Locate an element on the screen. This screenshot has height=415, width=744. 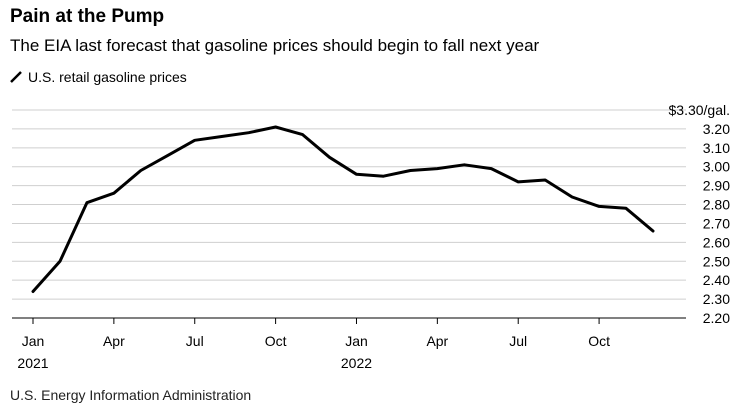
y-tick-label: 2.30 is located at coordinates (716, 299).